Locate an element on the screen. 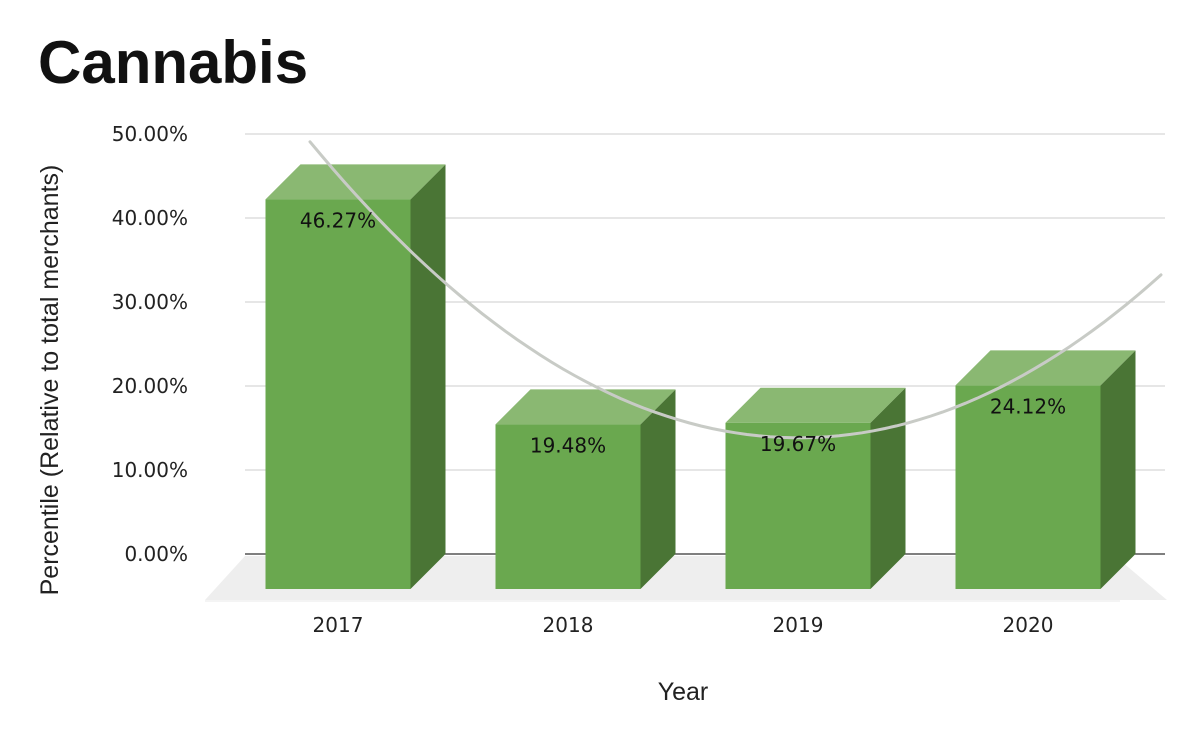 This screenshot has height=744, width=1202. bar-2018 is located at coordinates (585, 489).